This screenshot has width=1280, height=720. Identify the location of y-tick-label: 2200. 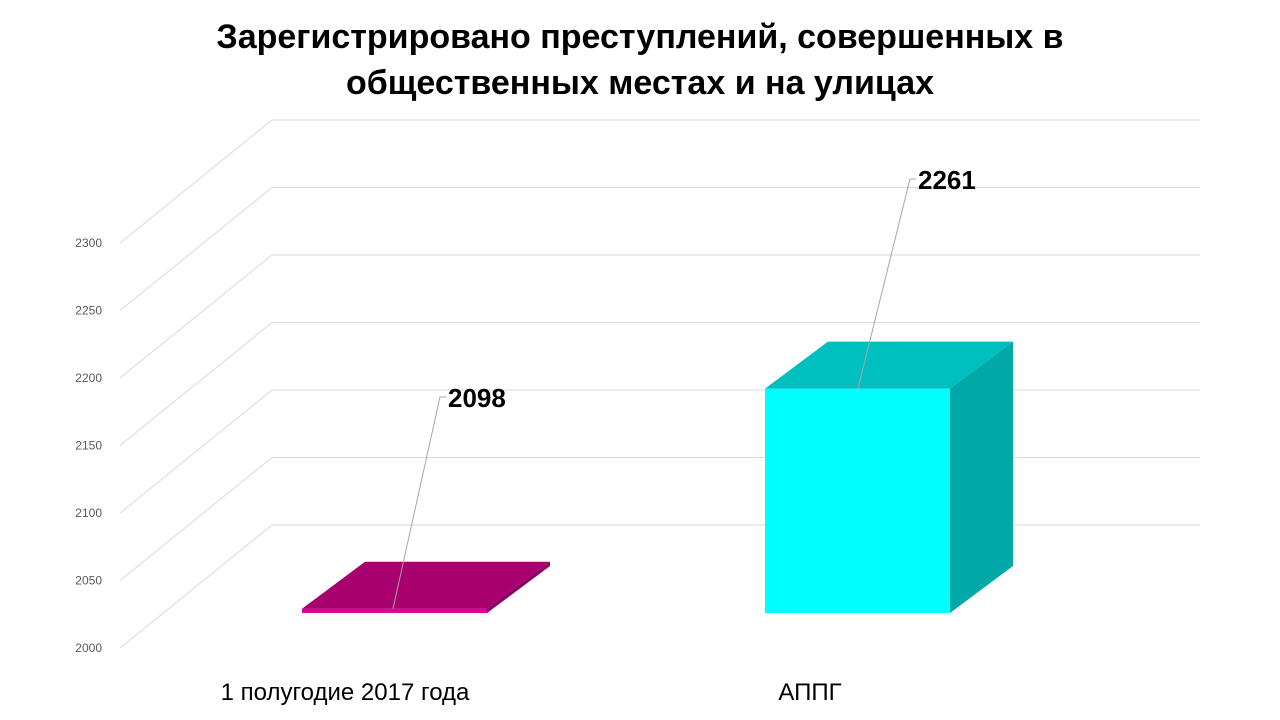
(88, 378).